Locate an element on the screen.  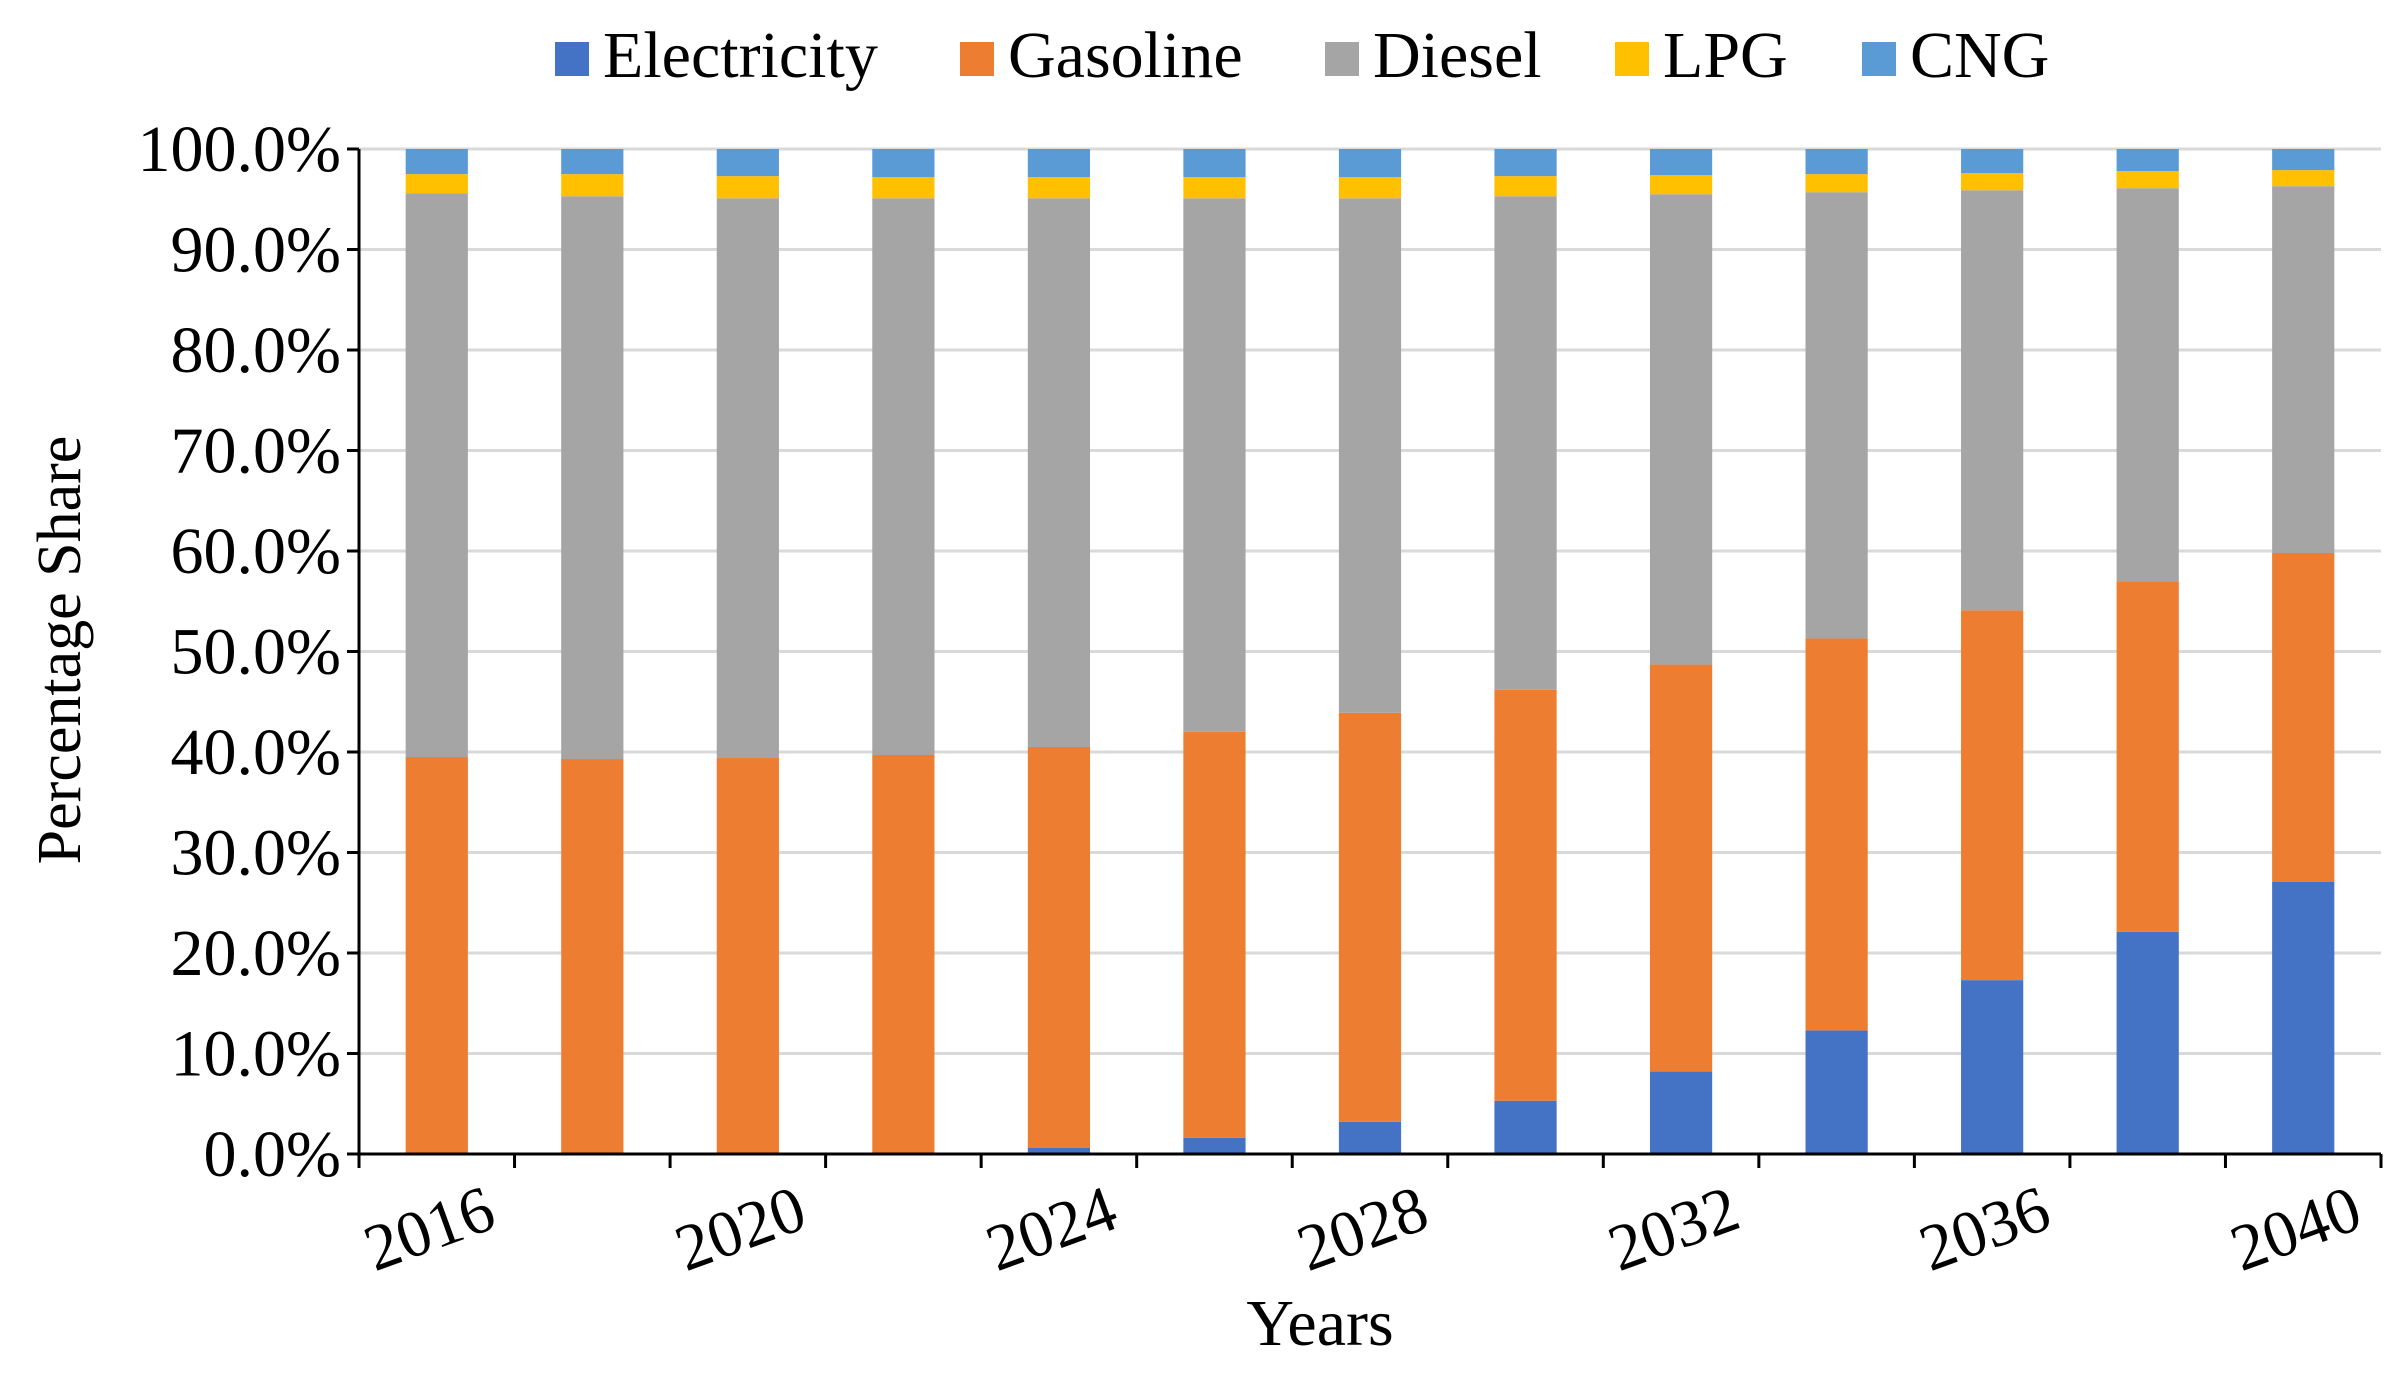
legend-label: Diesel is located at coordinates (1457, 55).